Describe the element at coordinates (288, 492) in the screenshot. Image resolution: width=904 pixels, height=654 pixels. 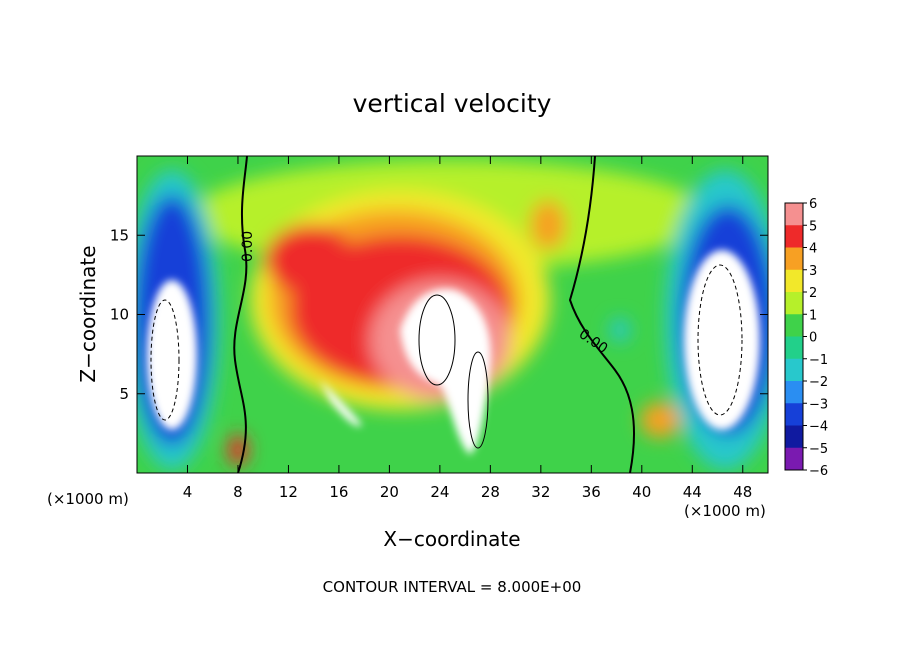
I see `x-tick-label: 12` at that location.